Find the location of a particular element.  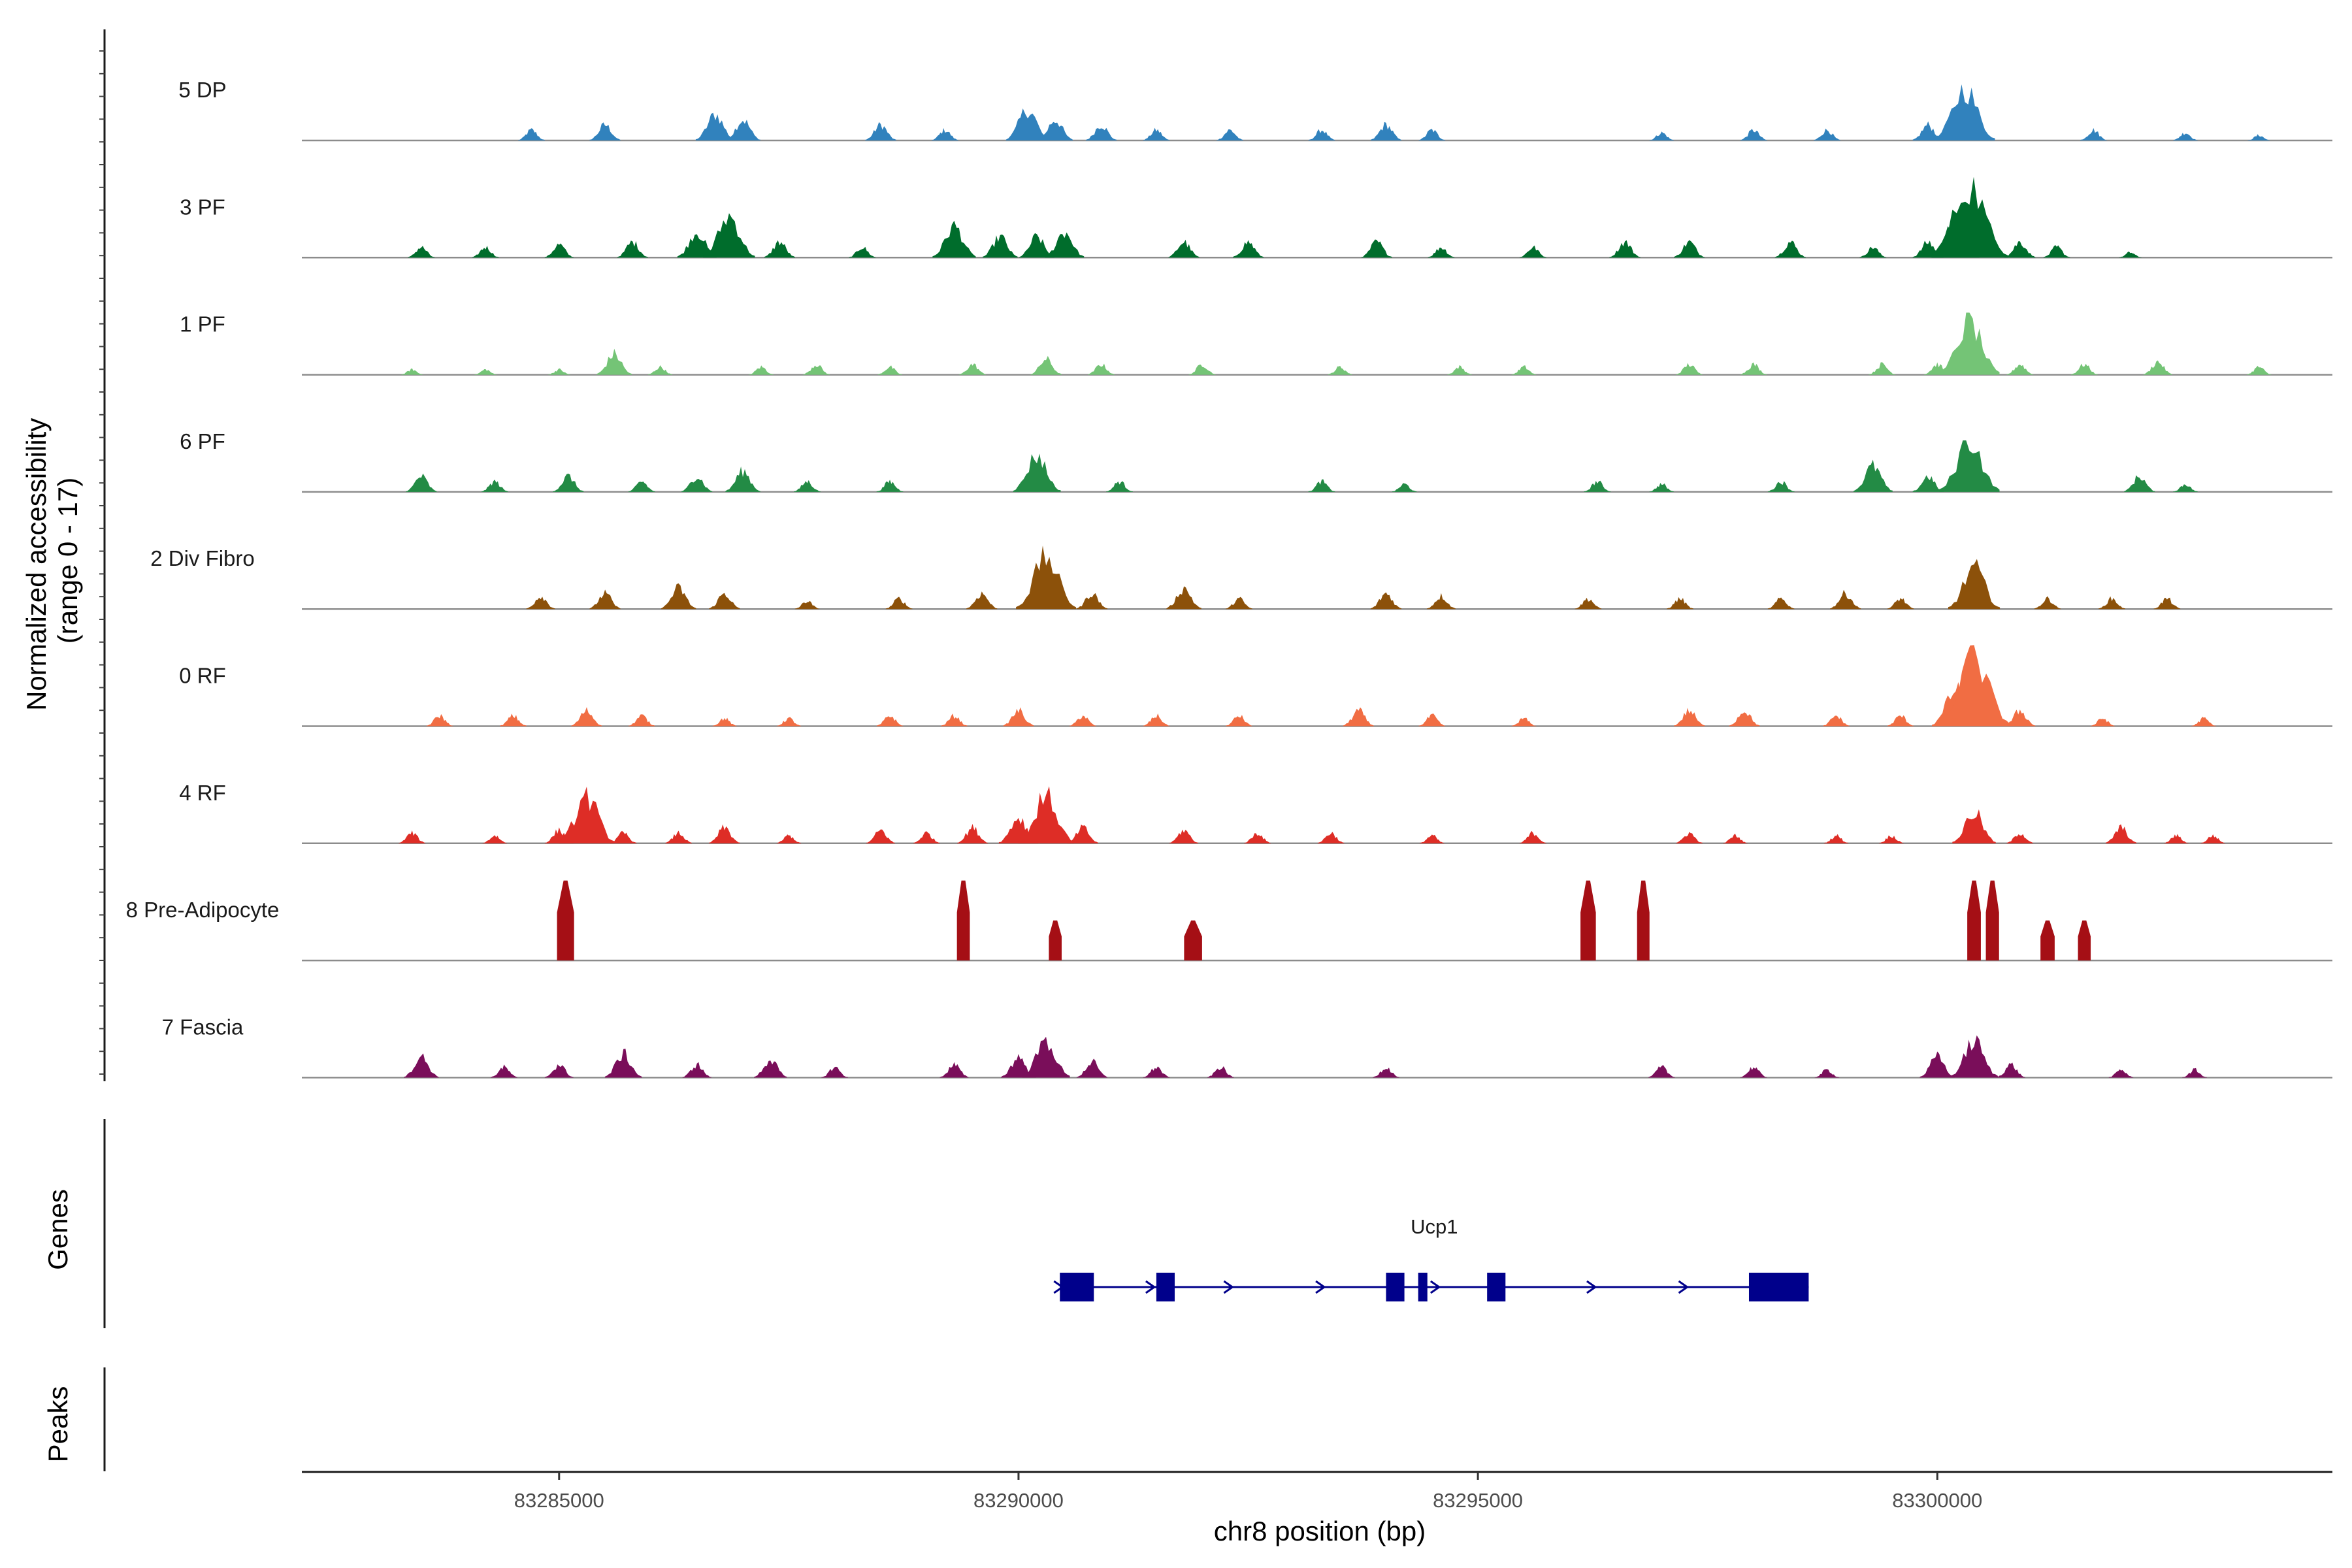

track-label: 2 Div Fibro is located at coordinates (202, 558).